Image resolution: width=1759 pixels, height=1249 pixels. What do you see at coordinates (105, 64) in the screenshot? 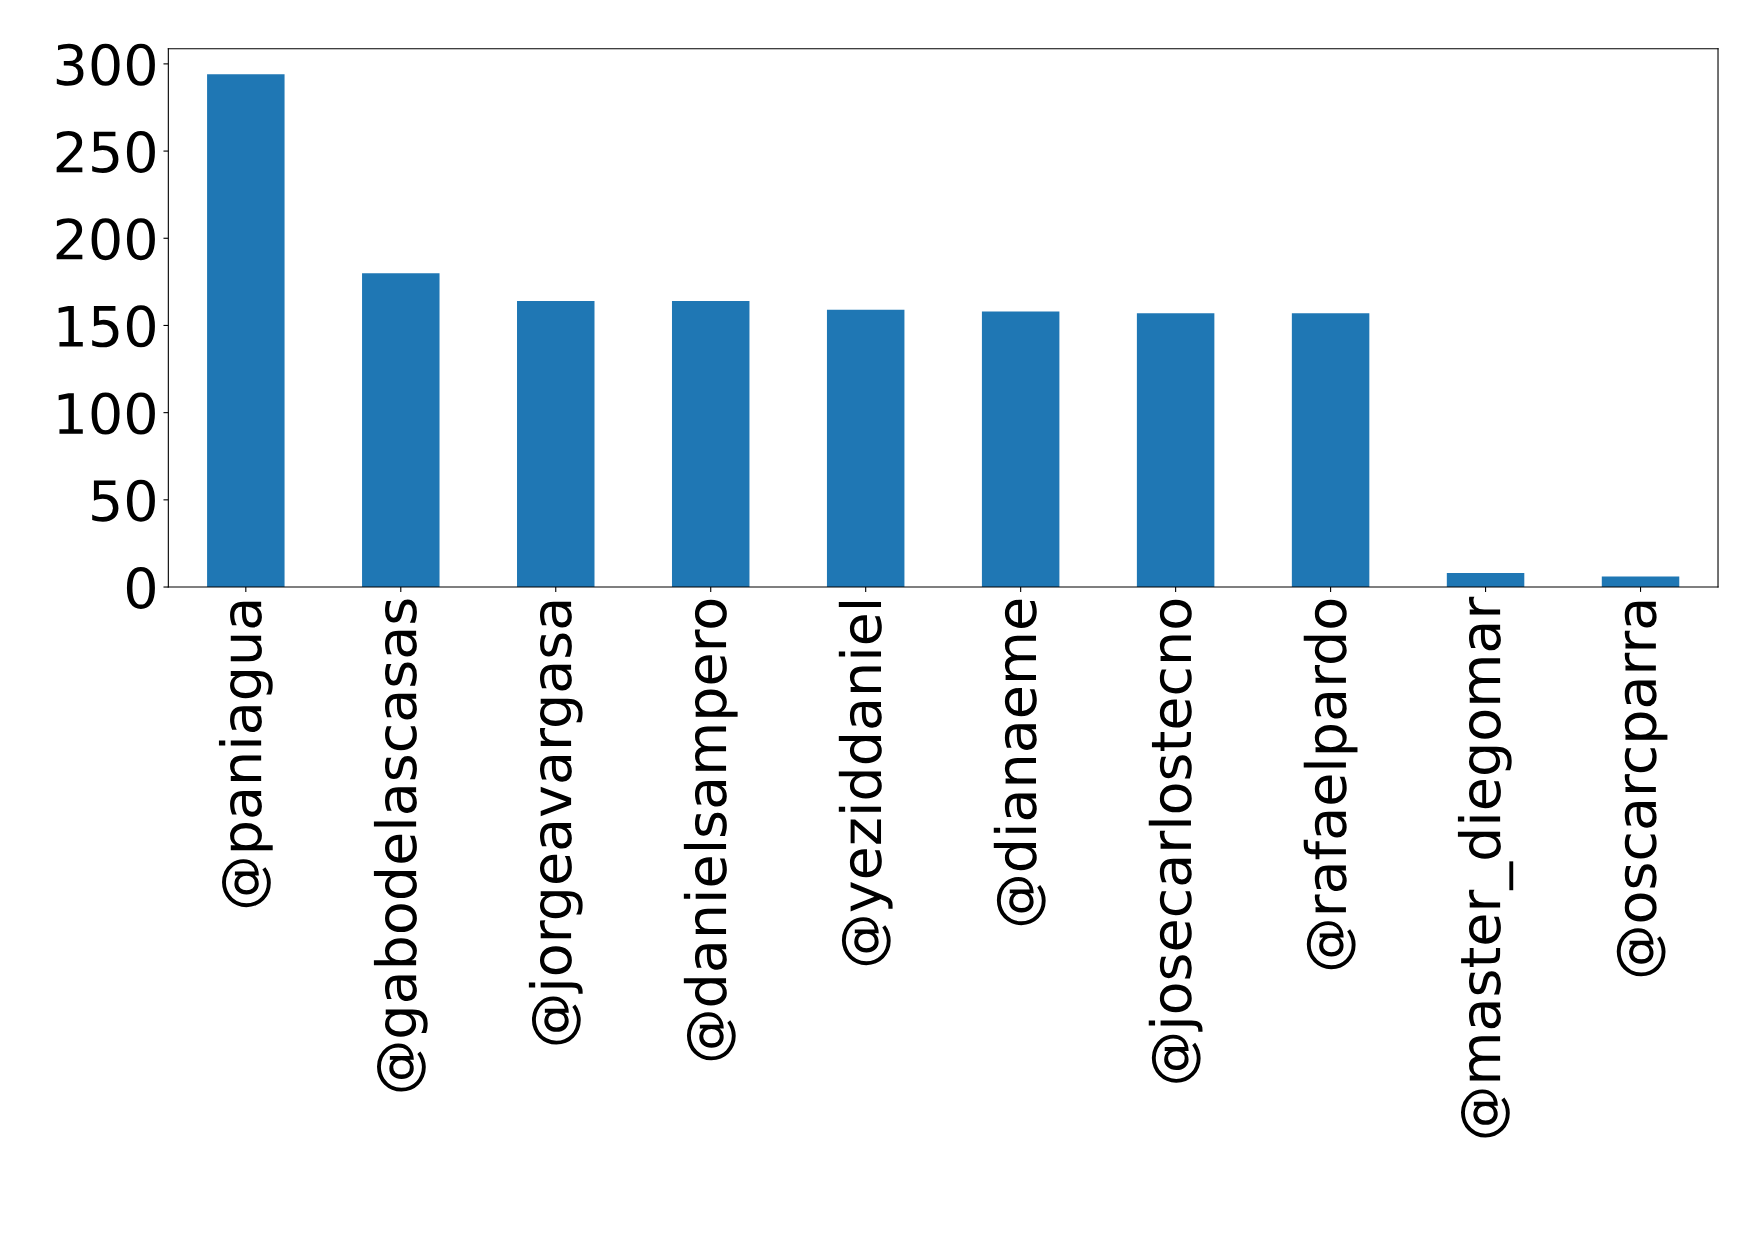
I see `y-tick-label: 300` at bounding box center [105, 64].